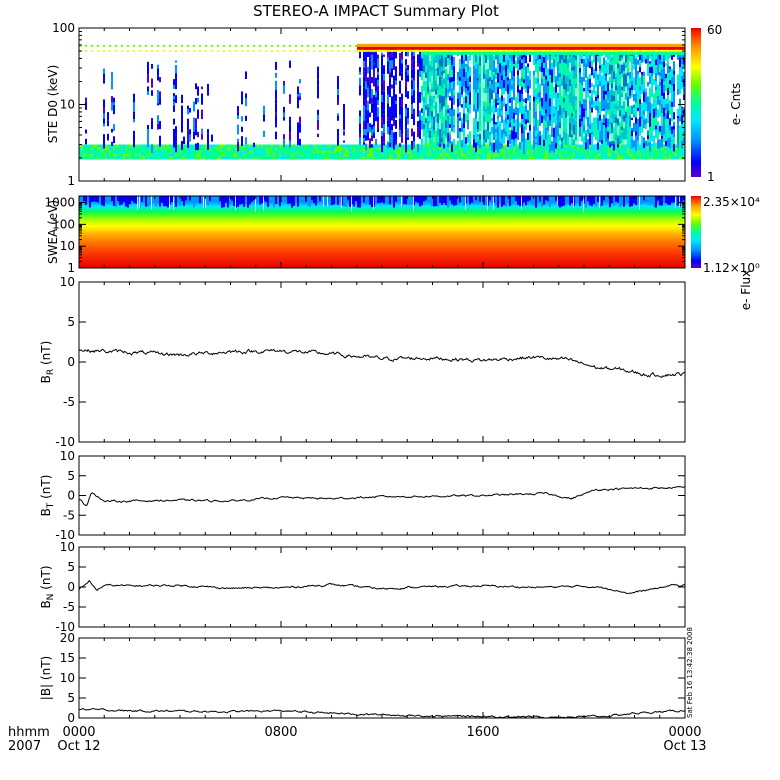 This screenshot has width=780, height=780. What do you see at coordinates (736, 104) in the screenshot?
I see `ste-colorbar-label: e- Cnts` at bounding box center [736, 104].